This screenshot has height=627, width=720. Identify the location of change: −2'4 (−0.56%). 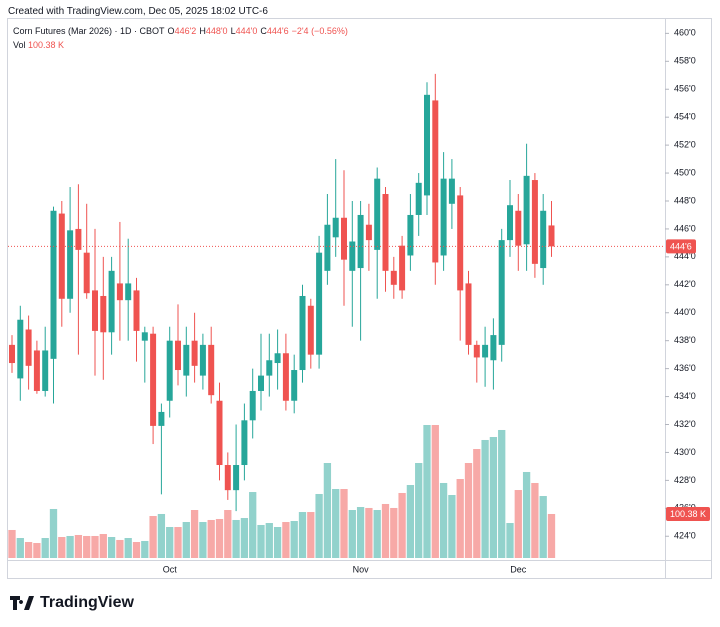
(319, 31).